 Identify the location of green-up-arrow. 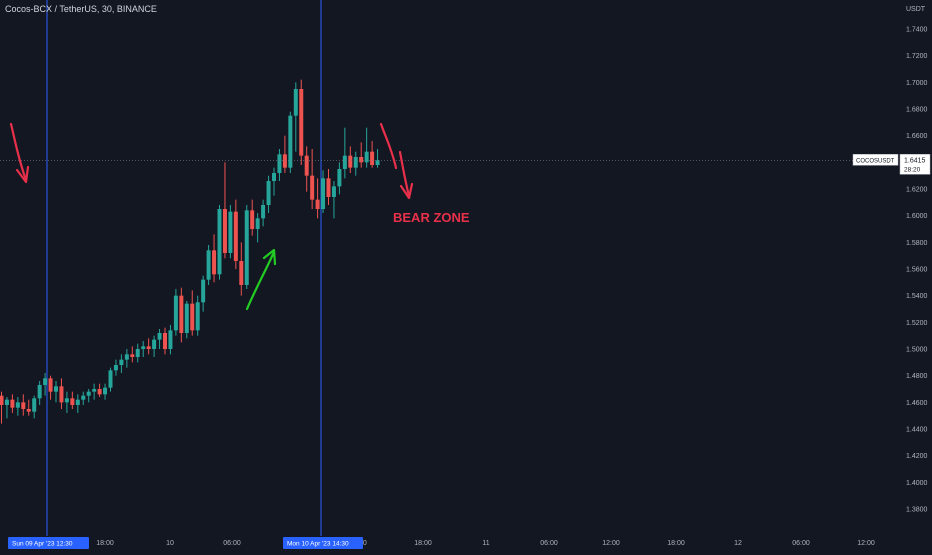
(261, 279).